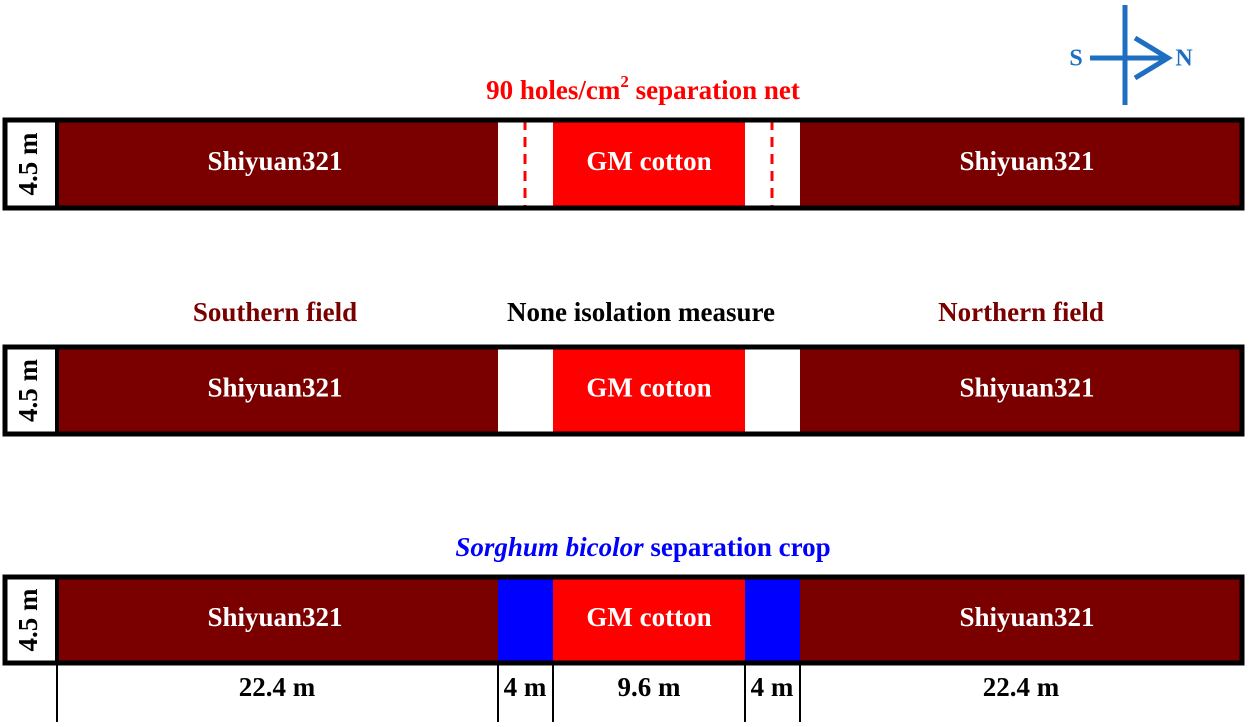  I want to click on title-part: Sorghum bicolor, so click(549, 547).